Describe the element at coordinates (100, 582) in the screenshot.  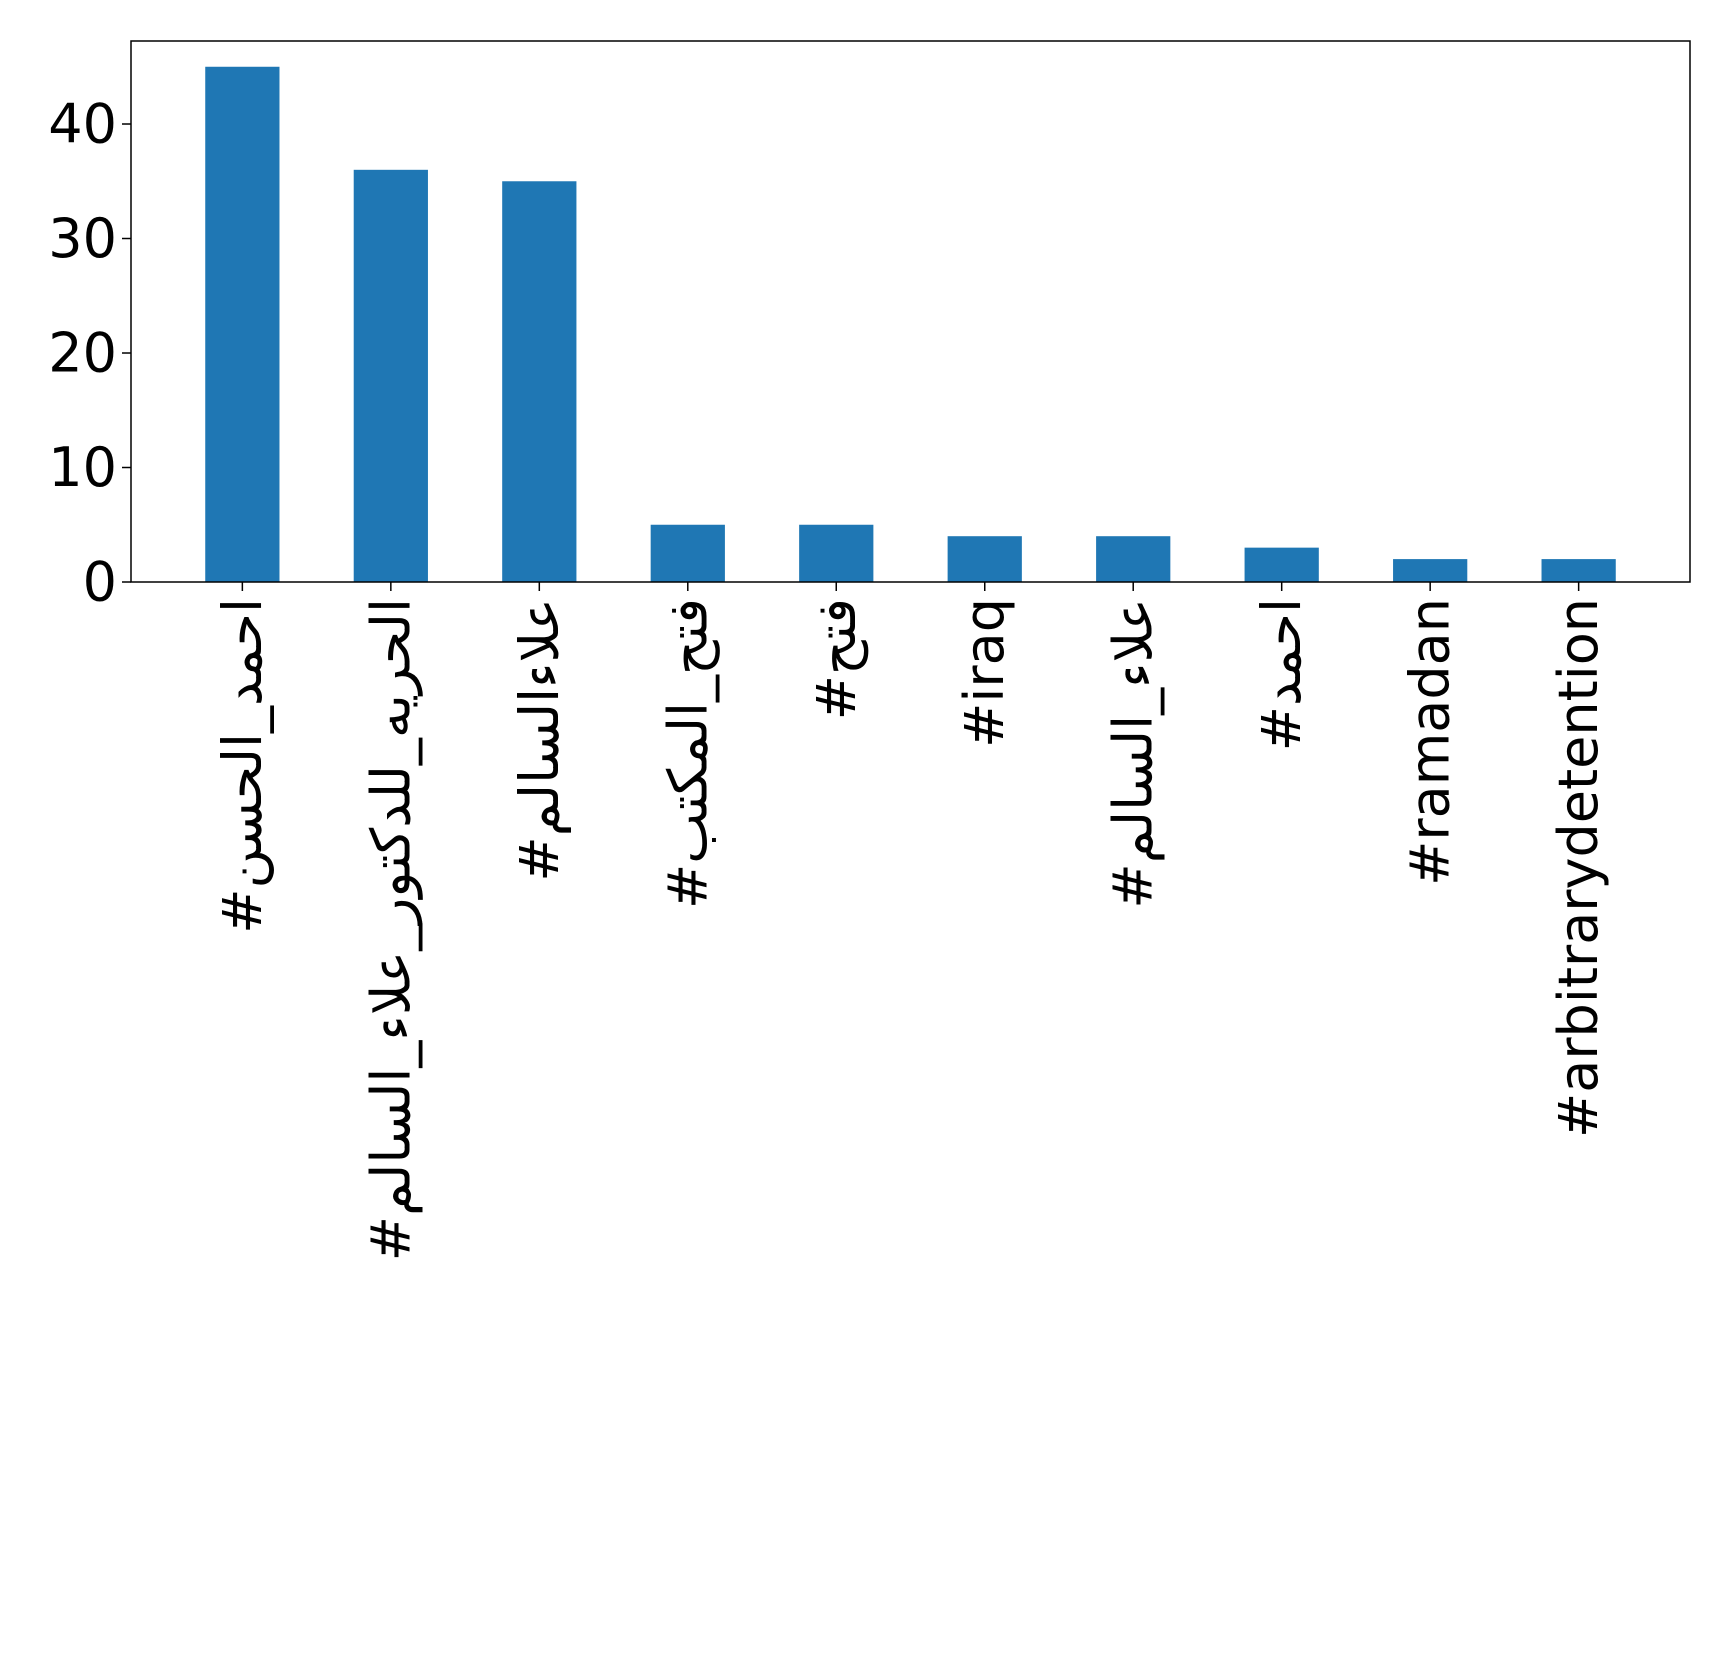
I see `y-tick-label-0: 0` at that location.